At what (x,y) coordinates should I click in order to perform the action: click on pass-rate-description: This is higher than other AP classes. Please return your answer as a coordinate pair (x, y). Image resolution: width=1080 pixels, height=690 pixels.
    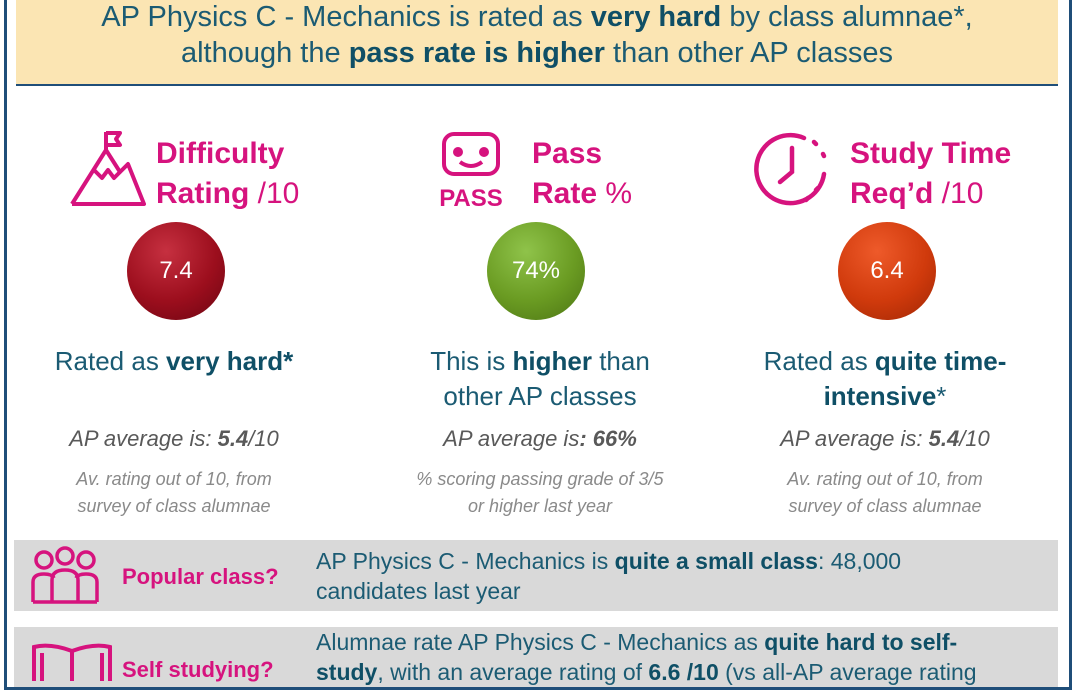
    Looking at the image, I should click on (540, 378).